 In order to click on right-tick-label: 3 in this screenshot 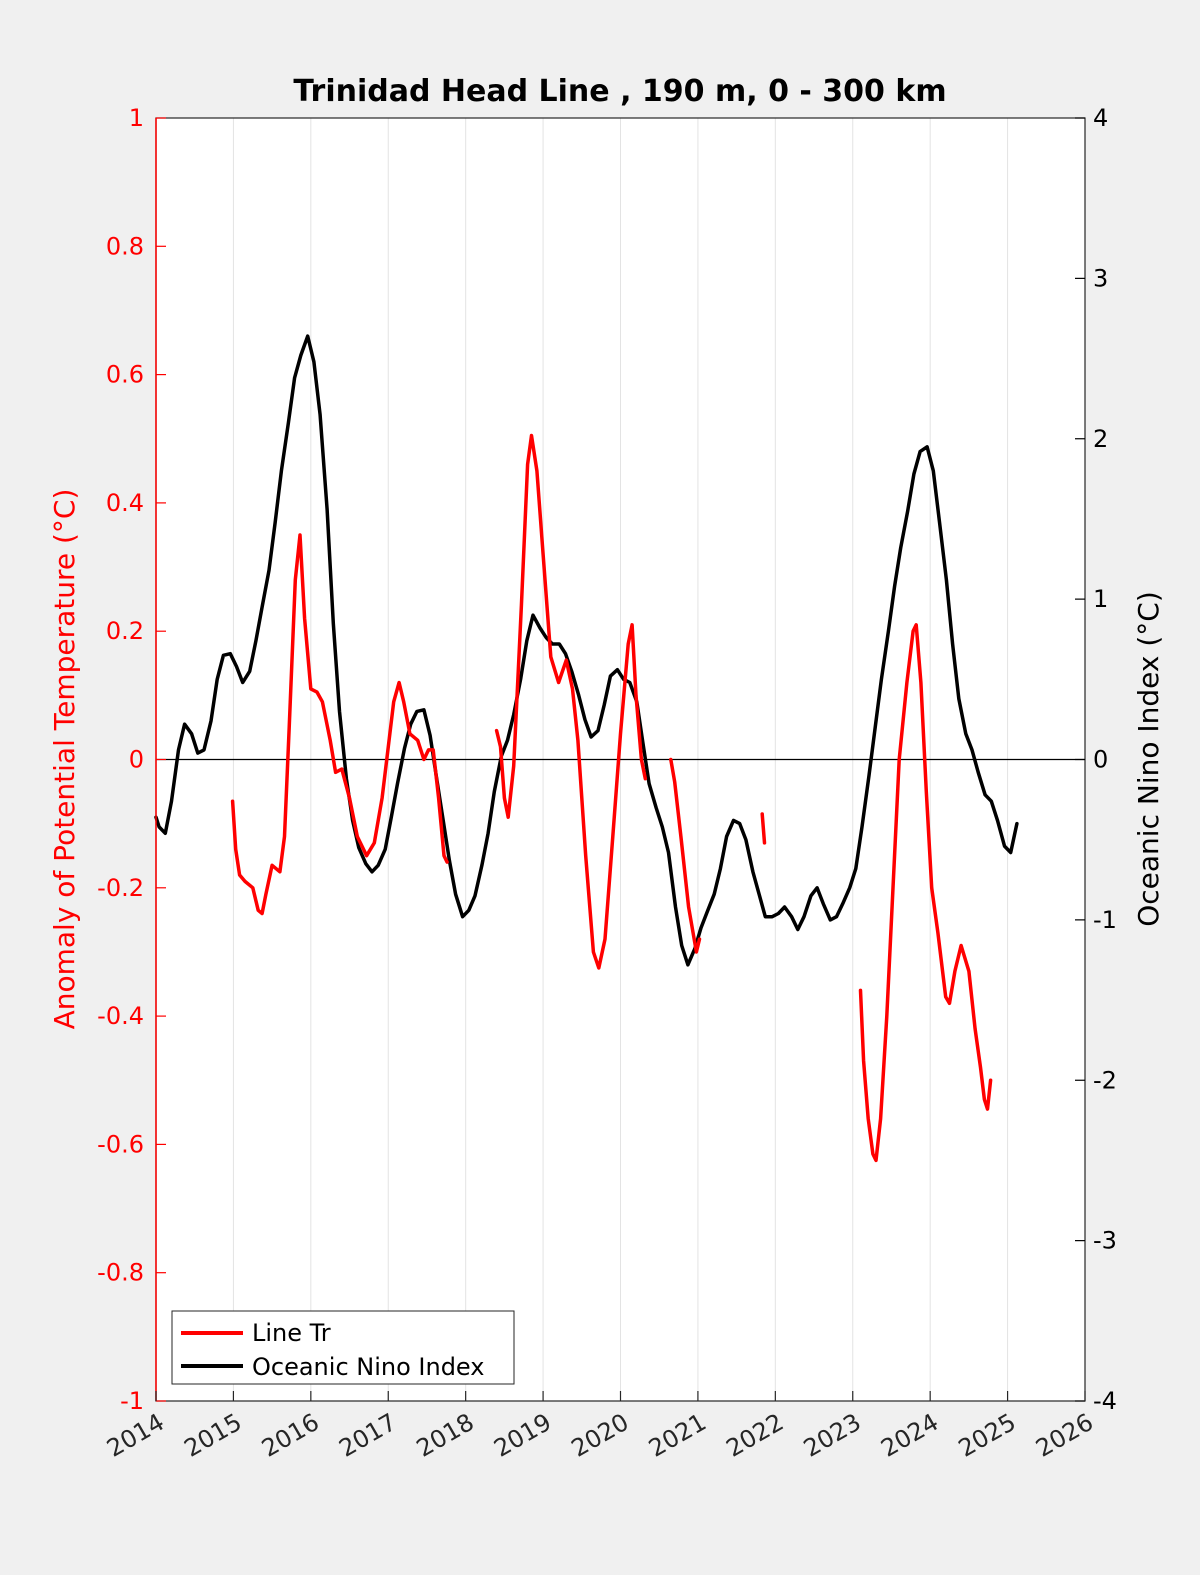, I will do `click(1100, 278)`.